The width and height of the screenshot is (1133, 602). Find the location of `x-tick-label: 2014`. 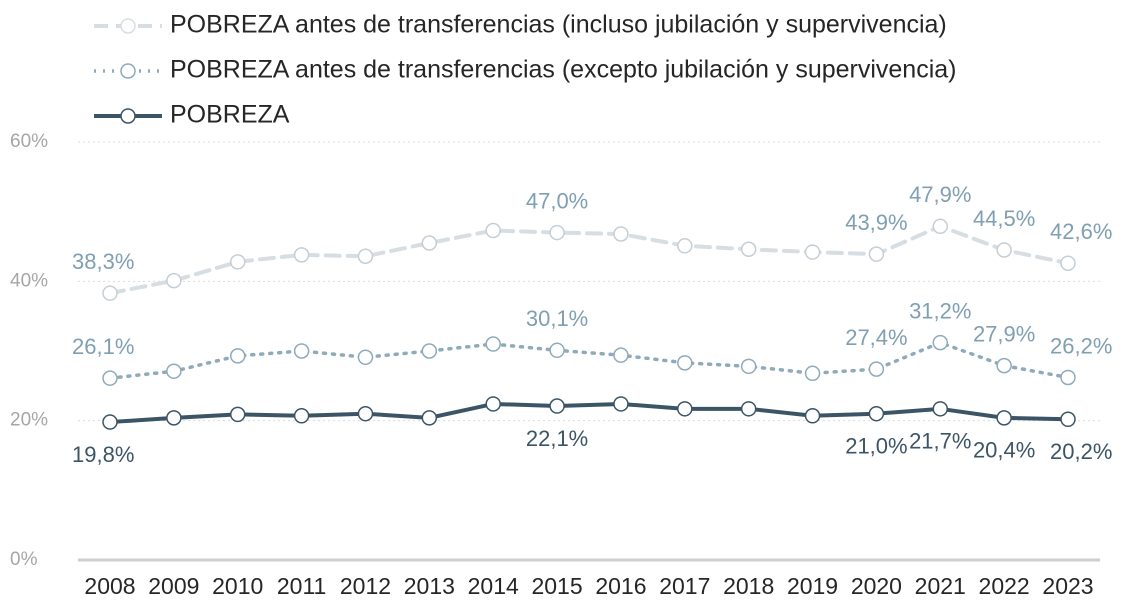

x-tick-label: 2014 is located at coordinates (493, 586).